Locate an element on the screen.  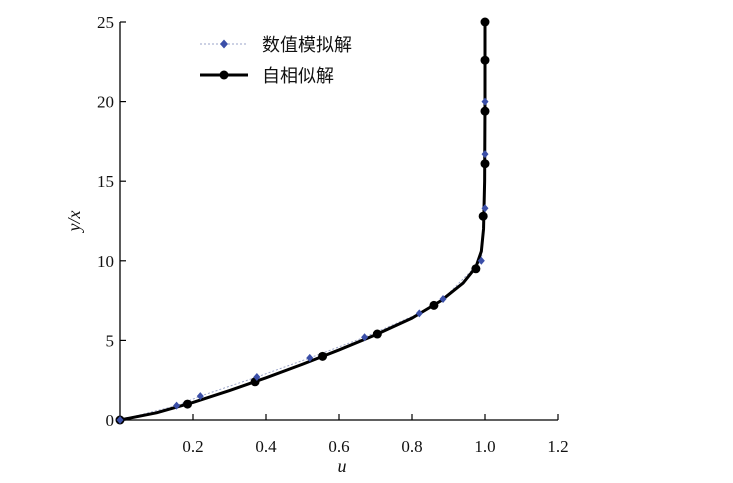
x-tick-label: 0.6 is located at coordinates (338, 446).